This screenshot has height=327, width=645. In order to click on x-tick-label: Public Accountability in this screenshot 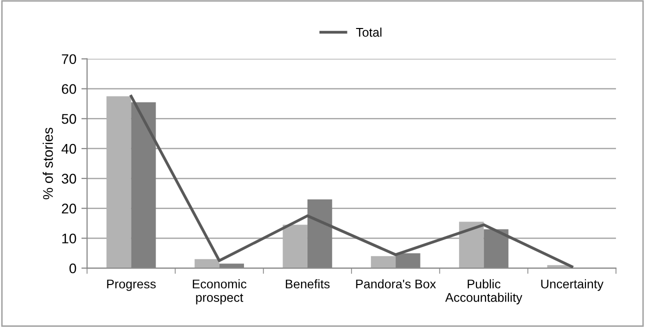, I will do `click(483, 291)`.